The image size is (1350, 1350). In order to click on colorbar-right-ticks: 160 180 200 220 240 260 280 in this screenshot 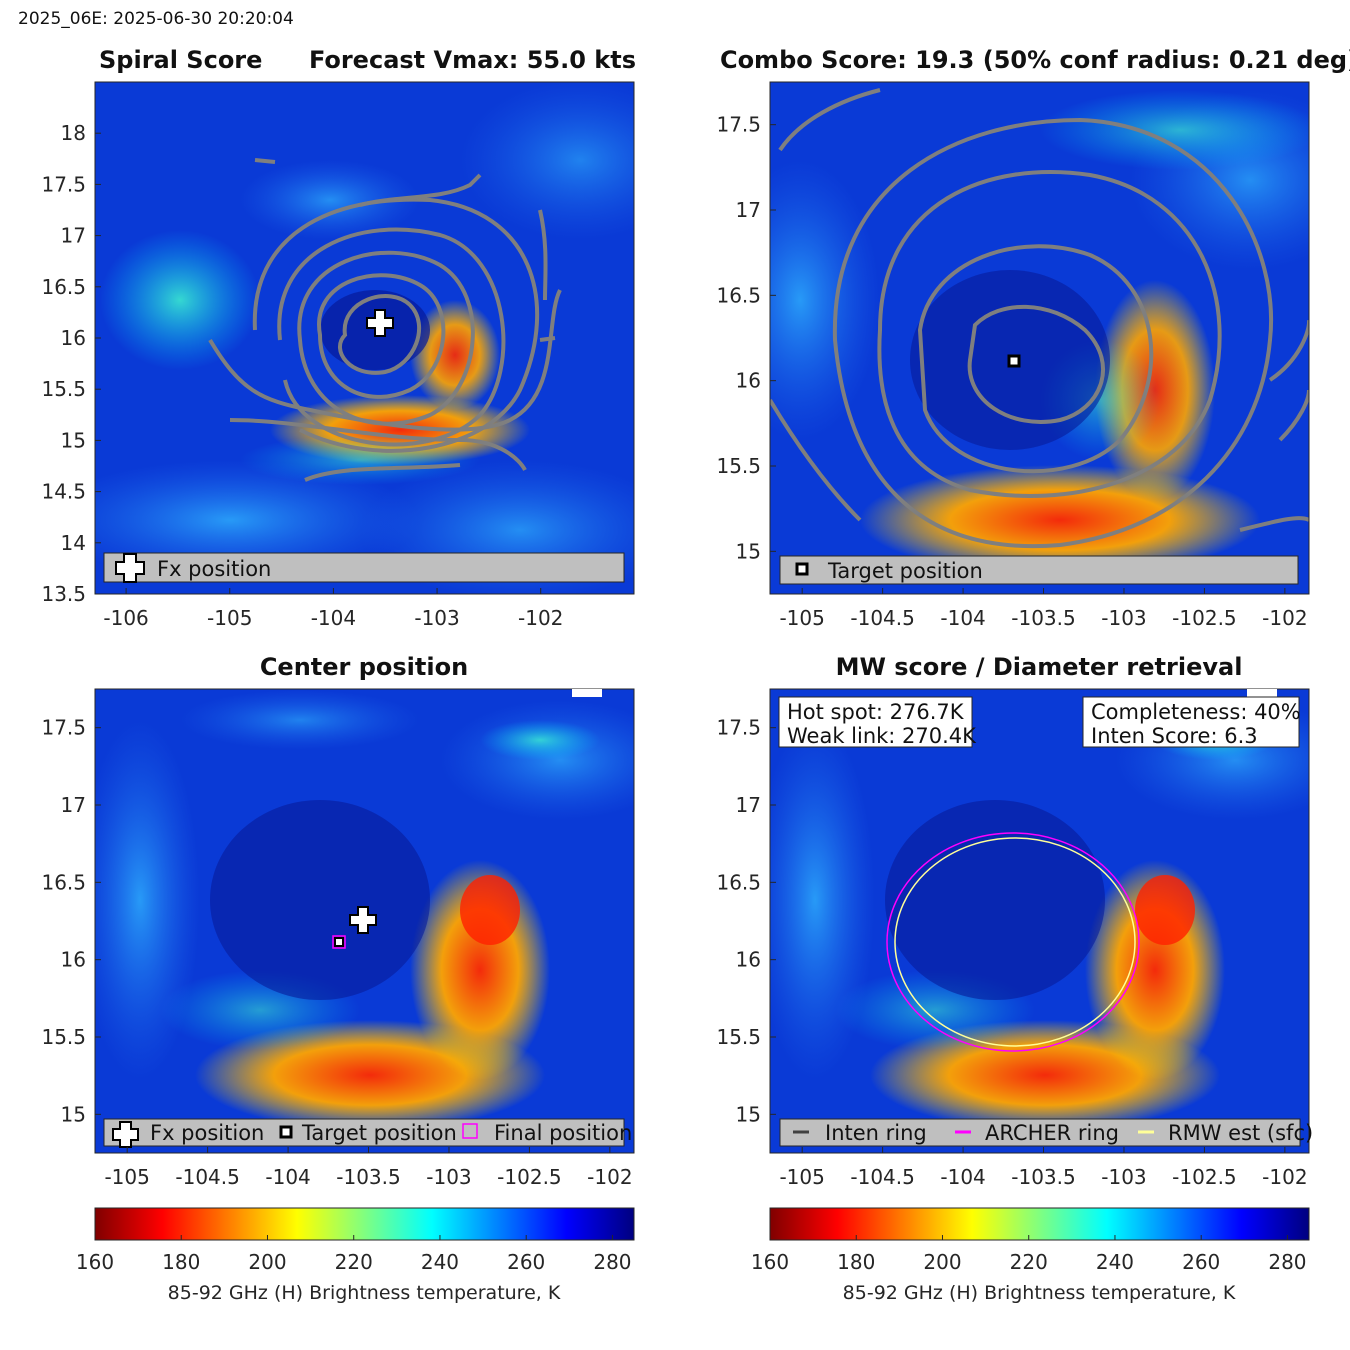, I will do `click(1029, 1254)`.